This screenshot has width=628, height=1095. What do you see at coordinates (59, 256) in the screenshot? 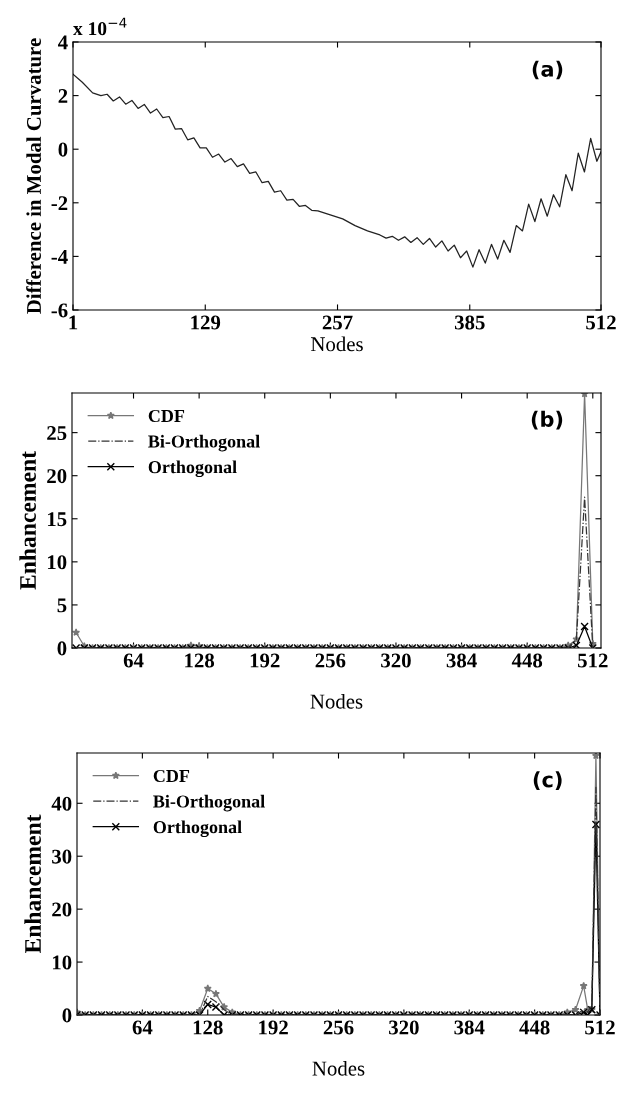
I see `y-tick-label: -4` at bounding box center [59, 256].